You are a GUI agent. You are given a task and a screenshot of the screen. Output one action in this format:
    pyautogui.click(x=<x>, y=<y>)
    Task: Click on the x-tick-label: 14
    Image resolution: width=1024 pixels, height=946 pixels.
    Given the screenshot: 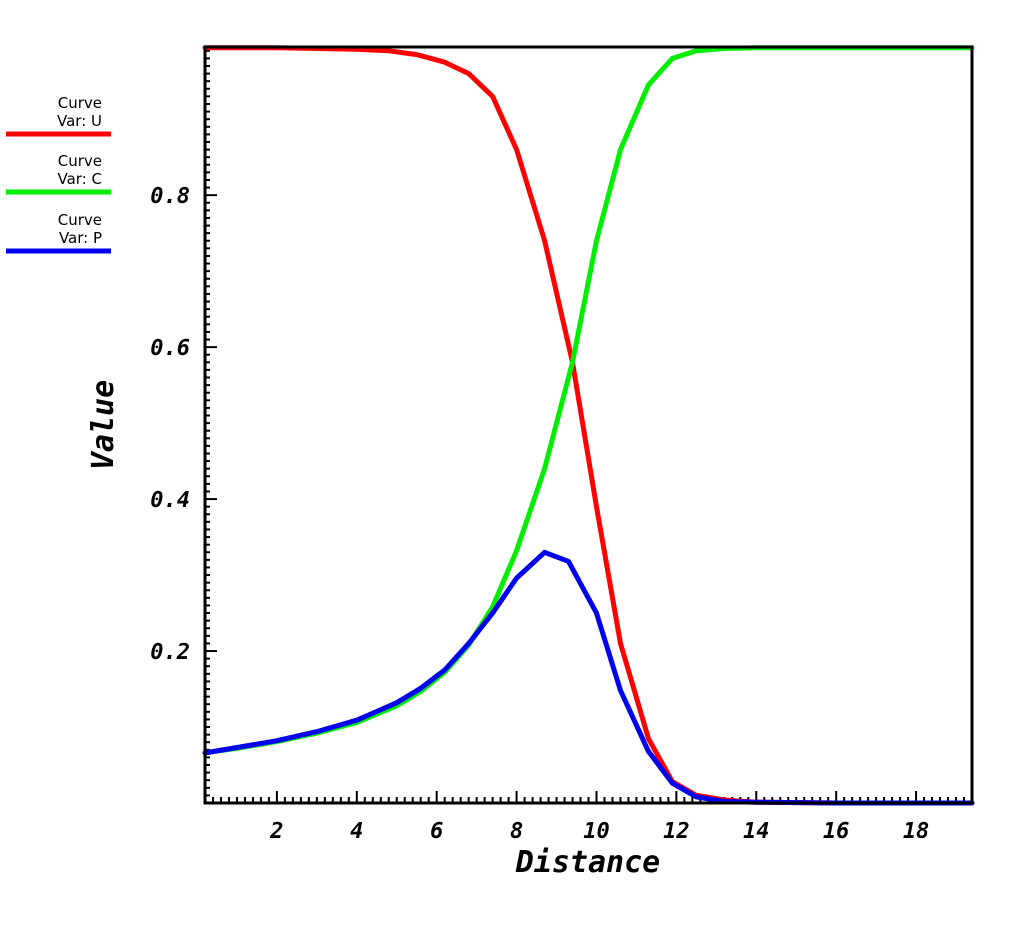 What is the action you would take?
    pyautogui.click(x=756, y=831)
    